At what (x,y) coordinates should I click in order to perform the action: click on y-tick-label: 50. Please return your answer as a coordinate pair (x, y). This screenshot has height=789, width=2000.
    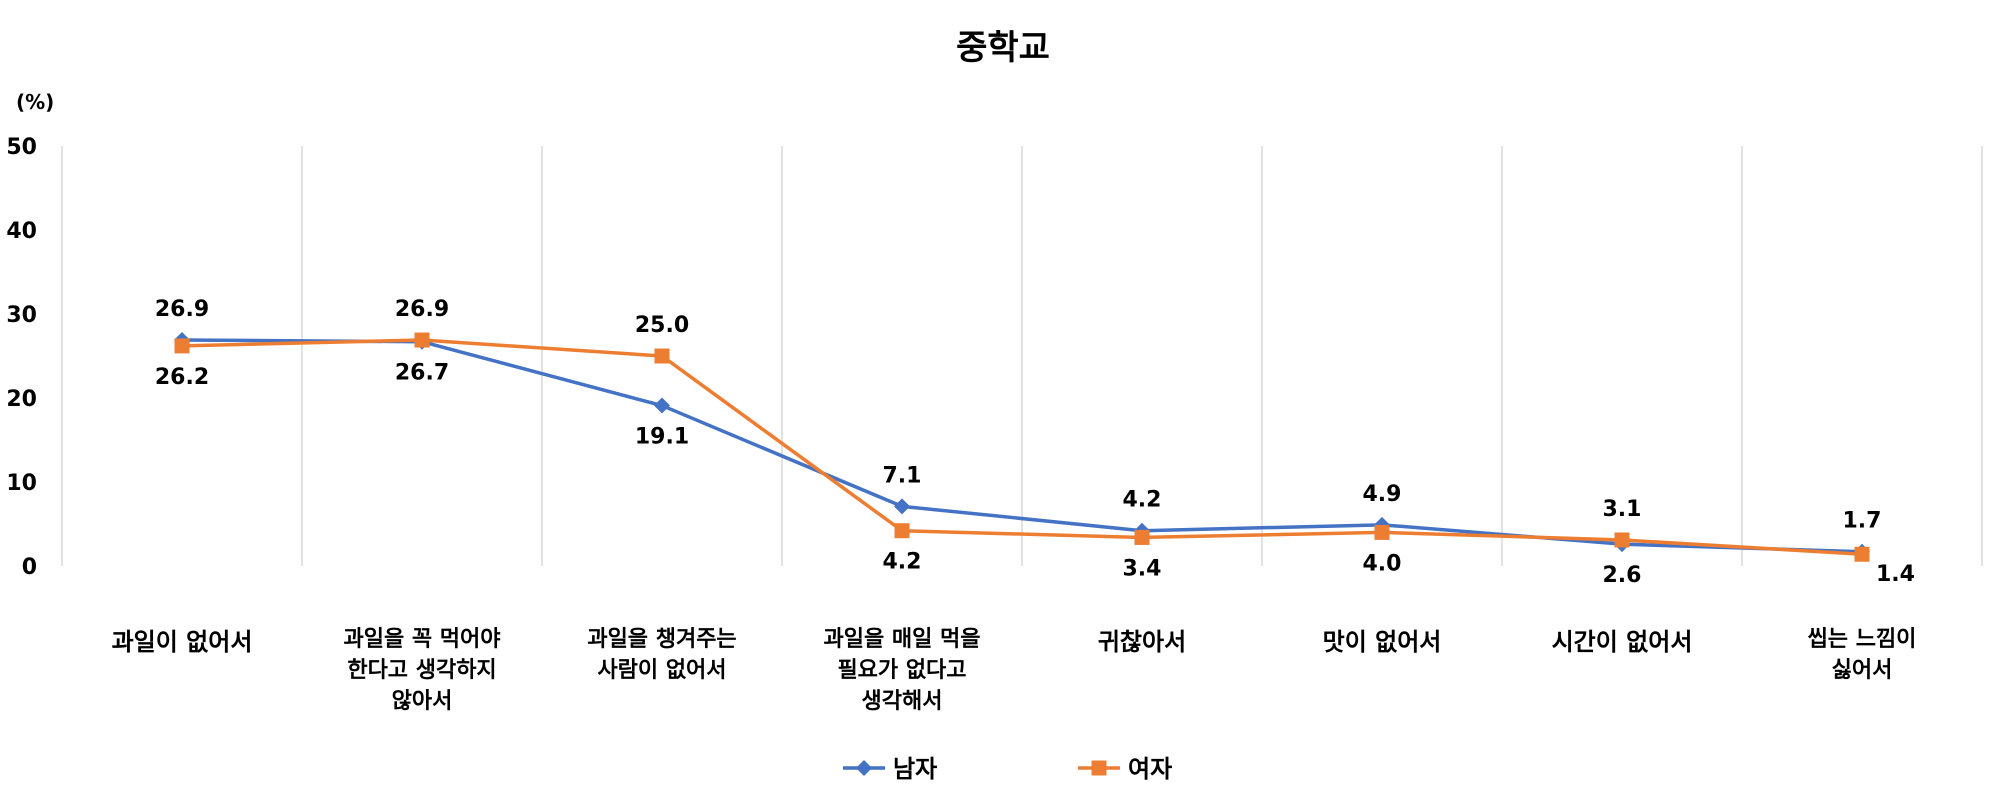
    Looking at the image, I should click on (21, 147).